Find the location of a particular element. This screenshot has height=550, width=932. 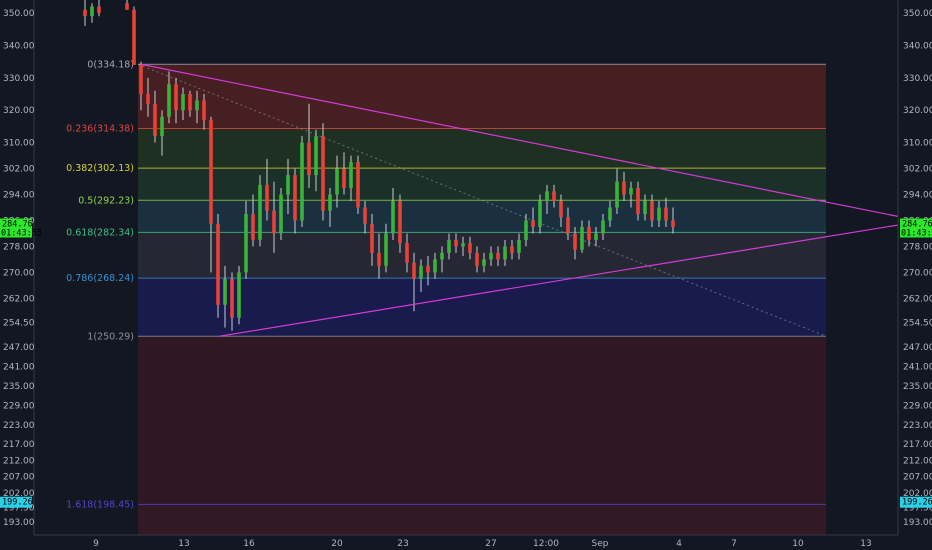

current-price-badge-left is located at coordinates (16, 228).